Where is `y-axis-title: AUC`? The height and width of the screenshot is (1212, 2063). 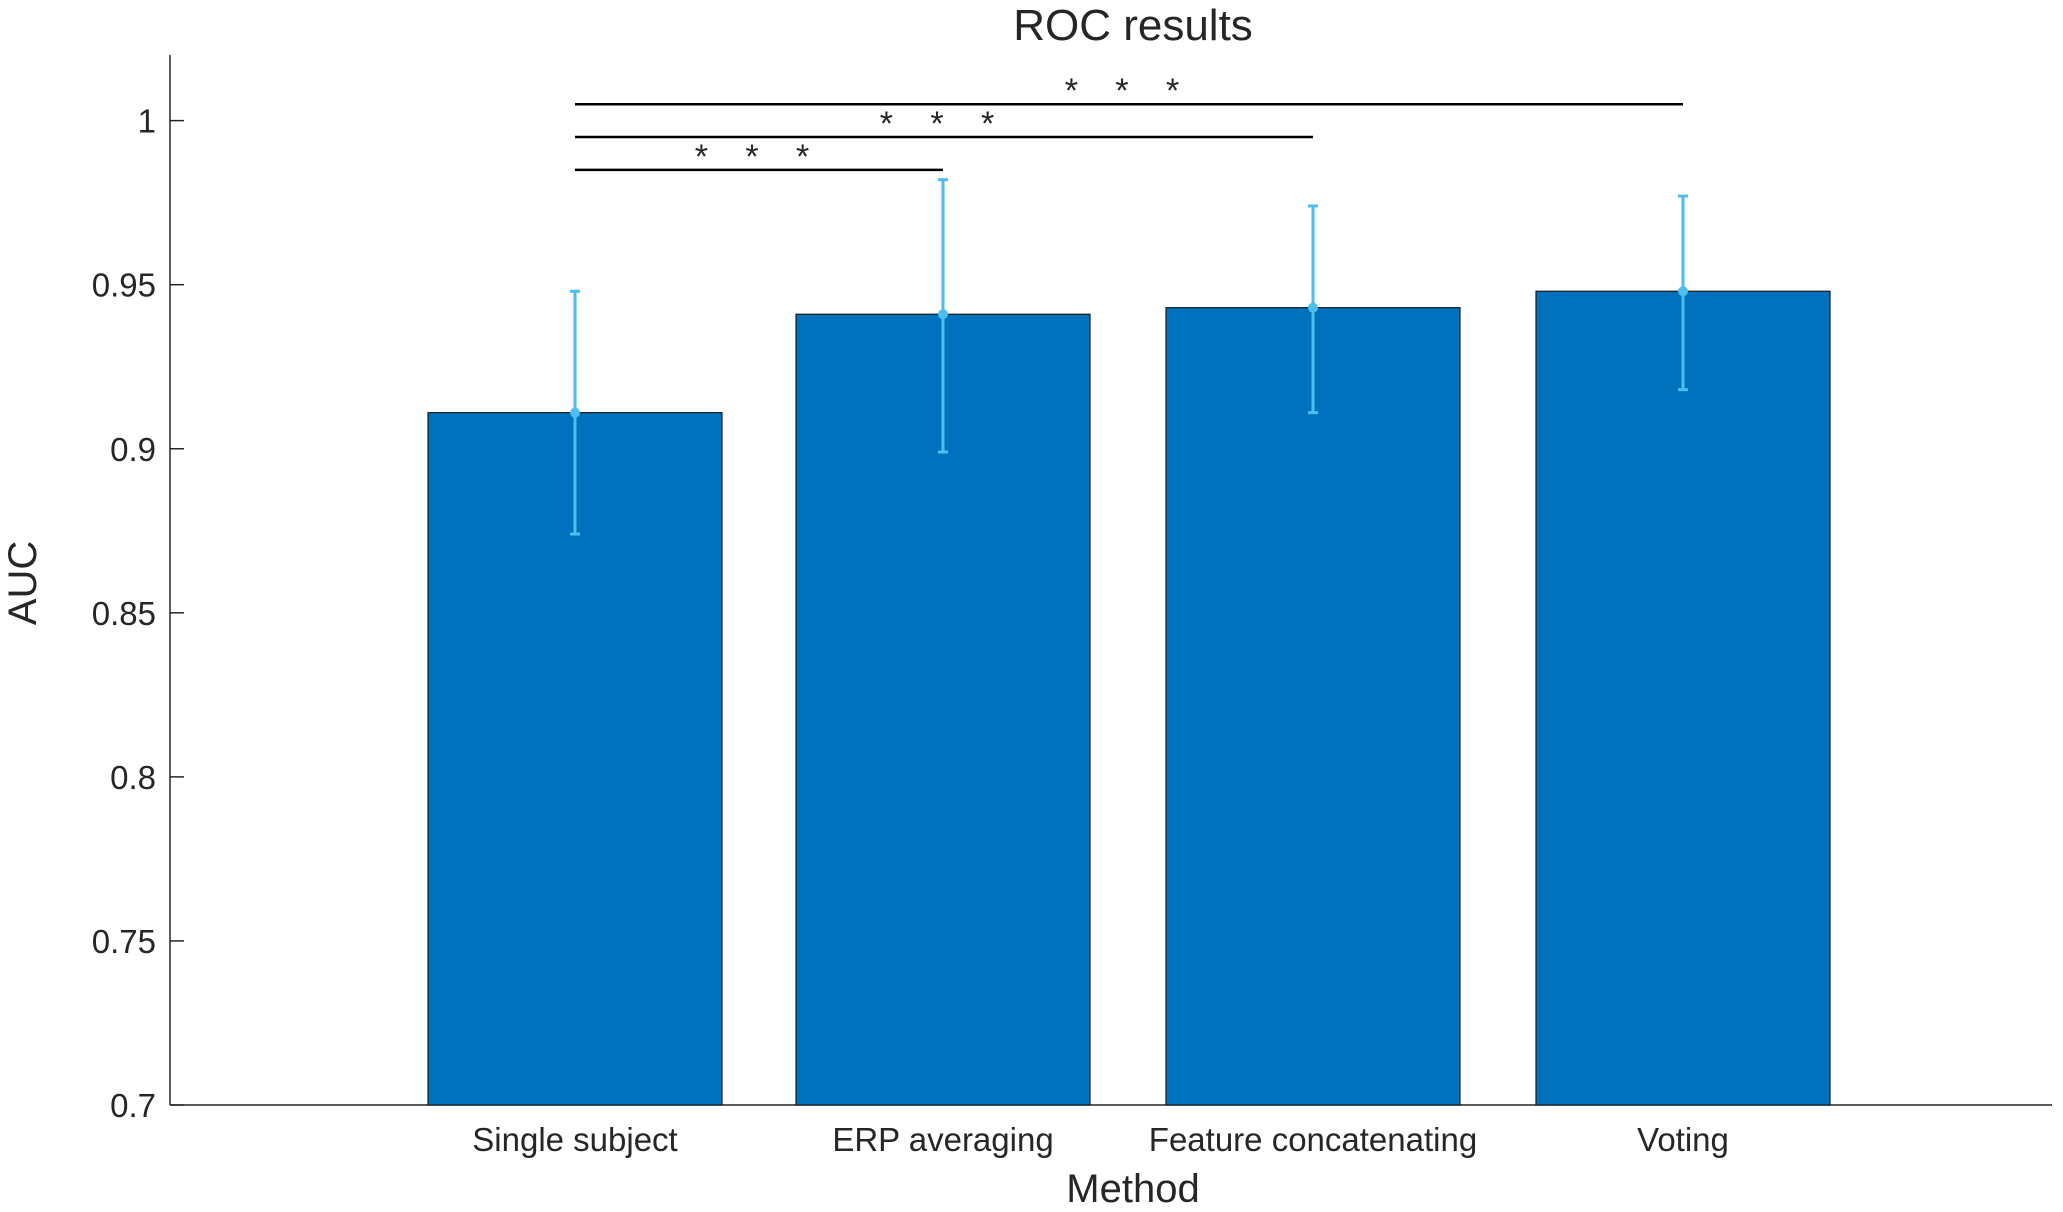 y-axis-title: AUC is located at coordinates (23, 583).